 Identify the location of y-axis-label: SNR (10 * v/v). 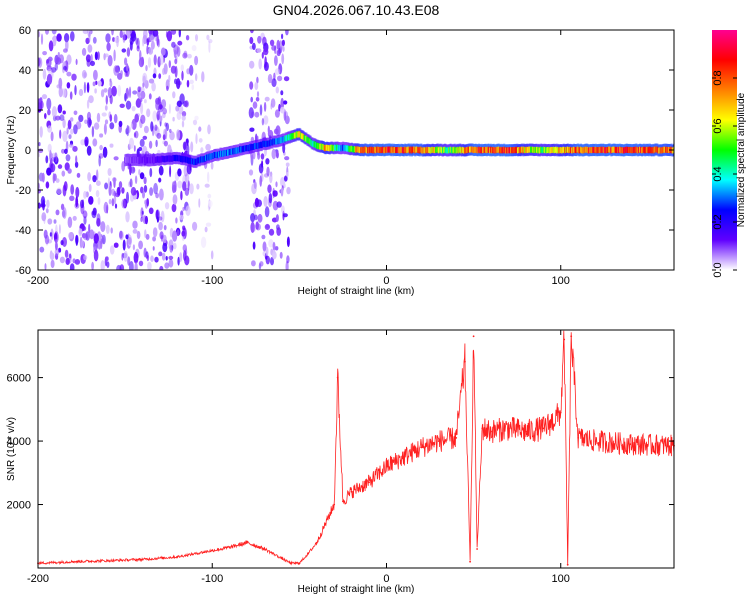
(11, 449).